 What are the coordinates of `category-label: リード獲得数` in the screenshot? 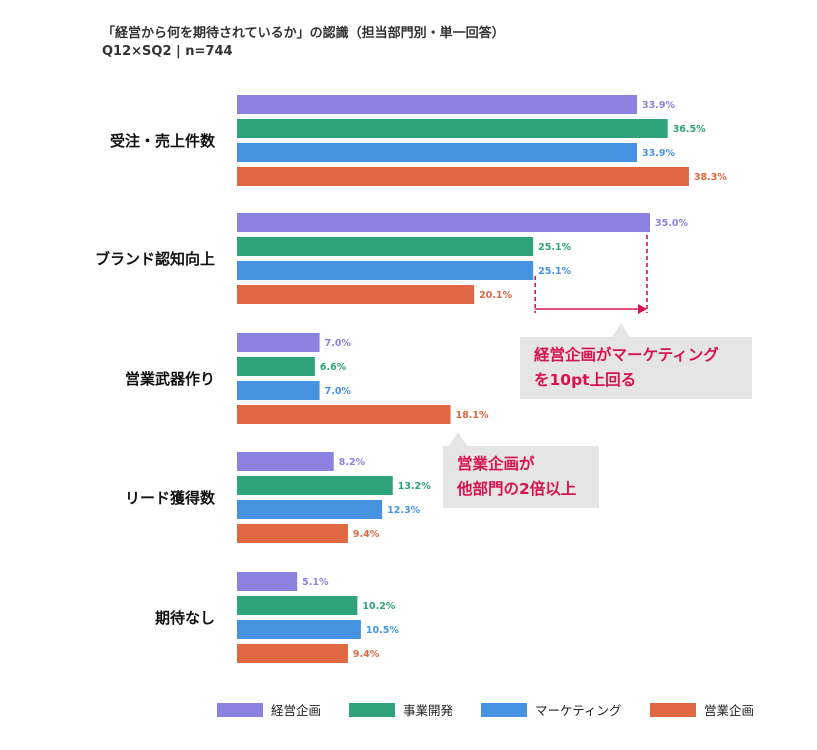 It's located at (170, 498).